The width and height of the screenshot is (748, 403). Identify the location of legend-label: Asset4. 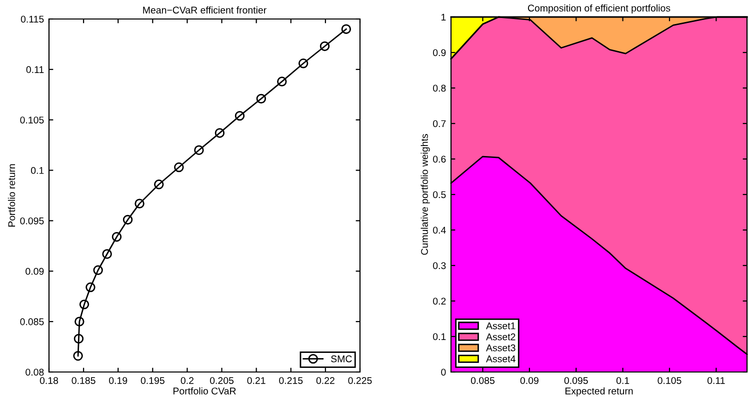
(501, 359).